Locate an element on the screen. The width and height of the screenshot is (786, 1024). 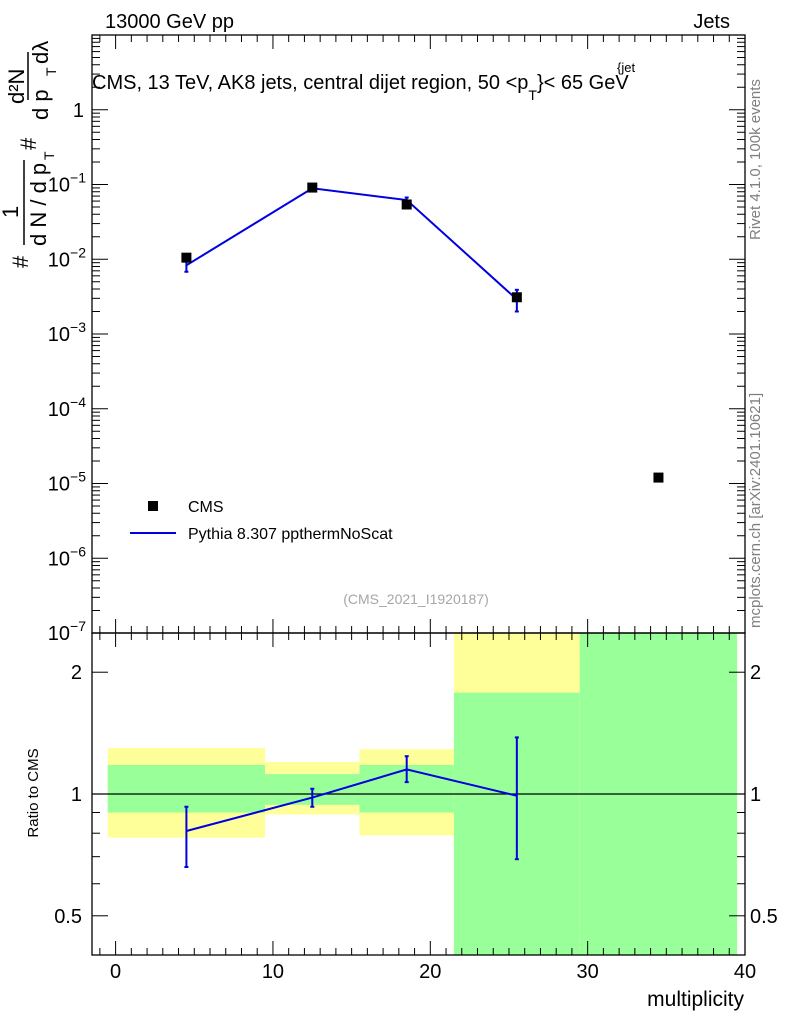
y-label-d2n: d²N is located at coordinates (16, 86).